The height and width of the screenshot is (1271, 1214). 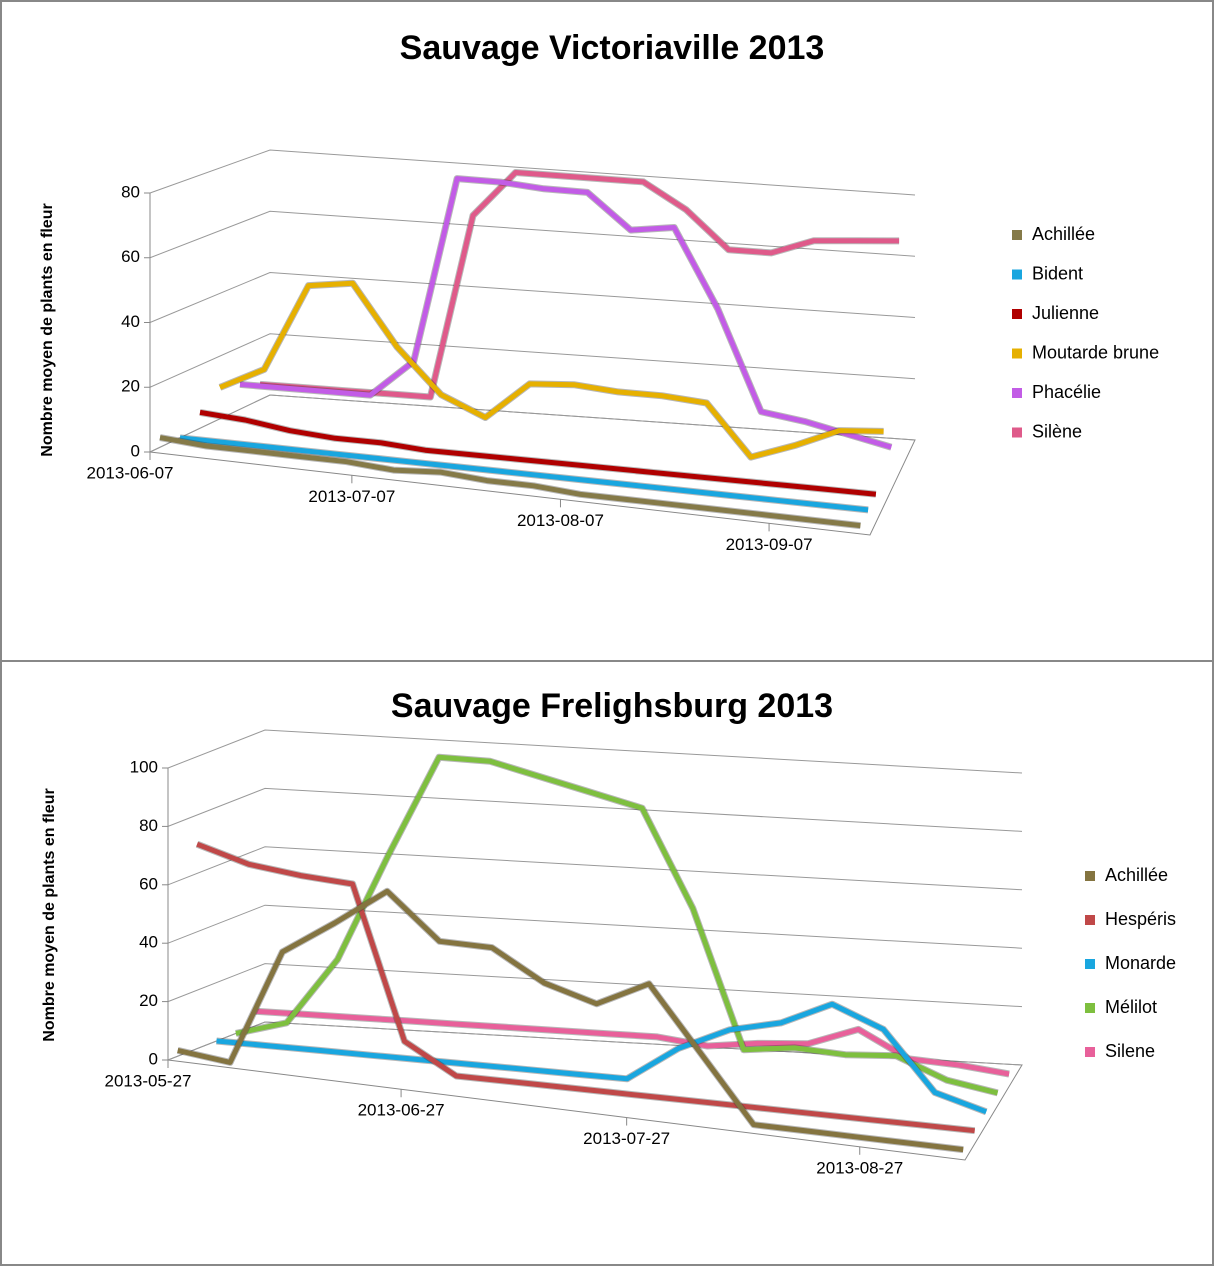 I want to click on x-tick-label: 2013-08-07, so click(x=560, y=520).